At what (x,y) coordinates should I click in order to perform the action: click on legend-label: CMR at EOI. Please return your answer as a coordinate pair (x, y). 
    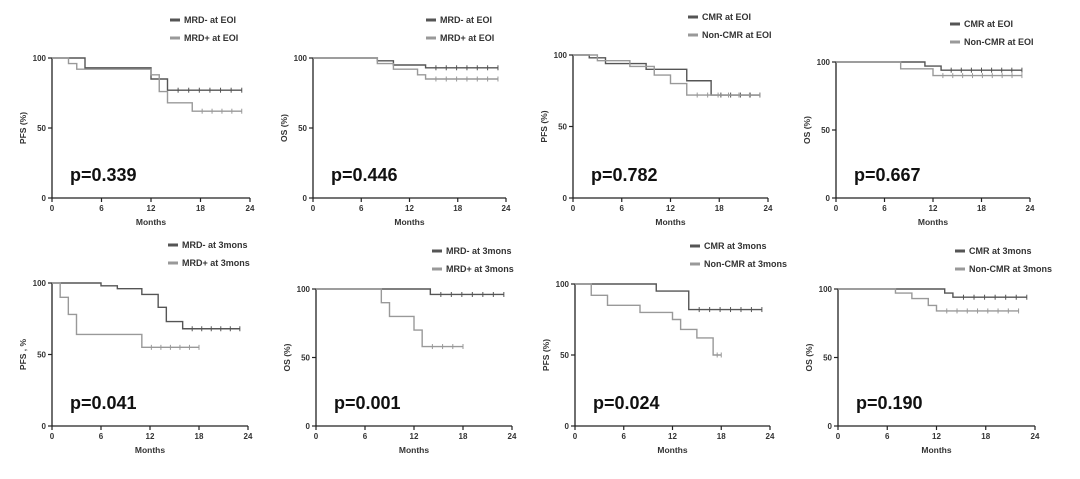
    Looking at the image, I should click on (988, 24).